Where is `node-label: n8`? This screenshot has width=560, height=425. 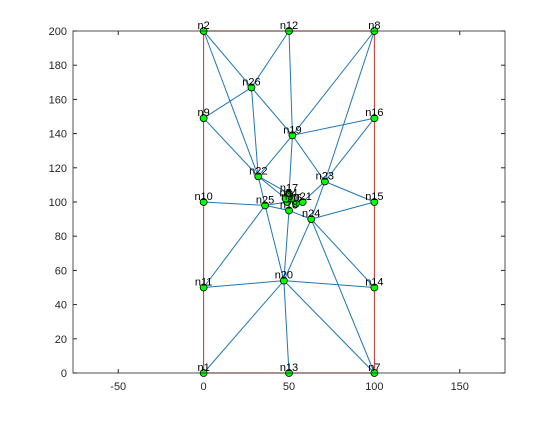 node-label: n8 is located at coordinates (374, 26).